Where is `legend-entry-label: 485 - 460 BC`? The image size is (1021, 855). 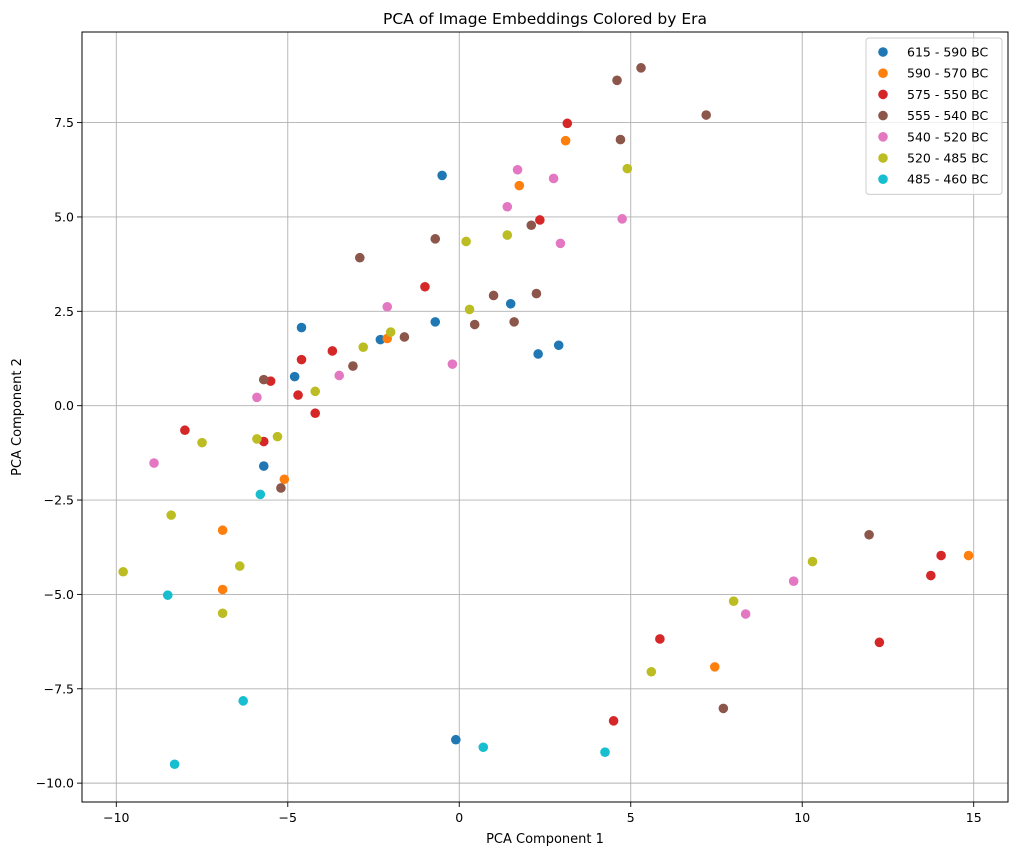
legend-entry-label: 485 - 460 BC is located at coordinates (948, 179).